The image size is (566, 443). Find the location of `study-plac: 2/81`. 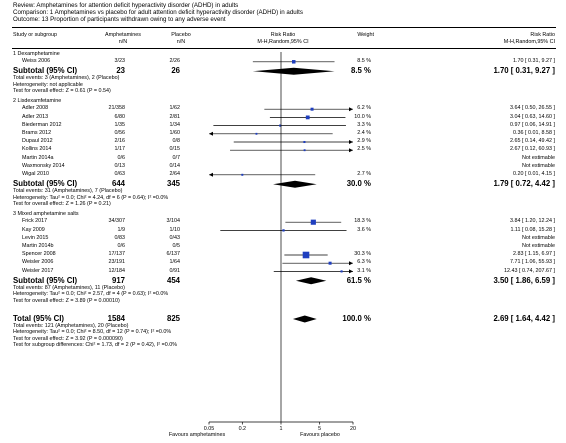

study-plac: 2/81 is located at coordinates (175, 116).